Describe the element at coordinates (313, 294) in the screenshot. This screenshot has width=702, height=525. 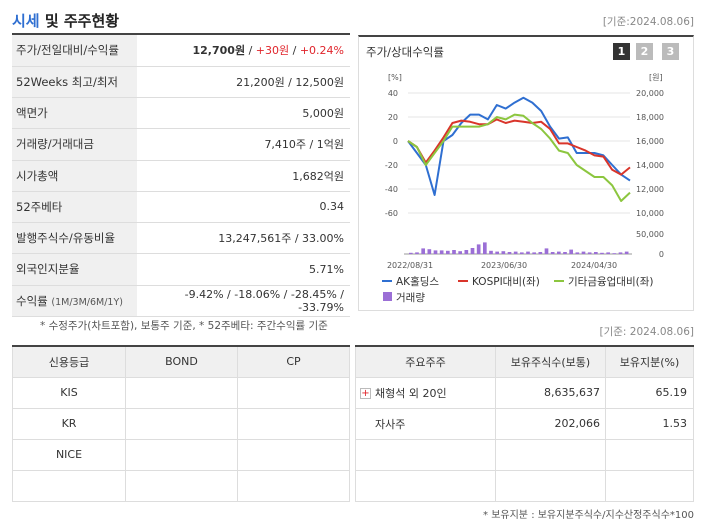
I see `return-6m: -28.45%` at that location.